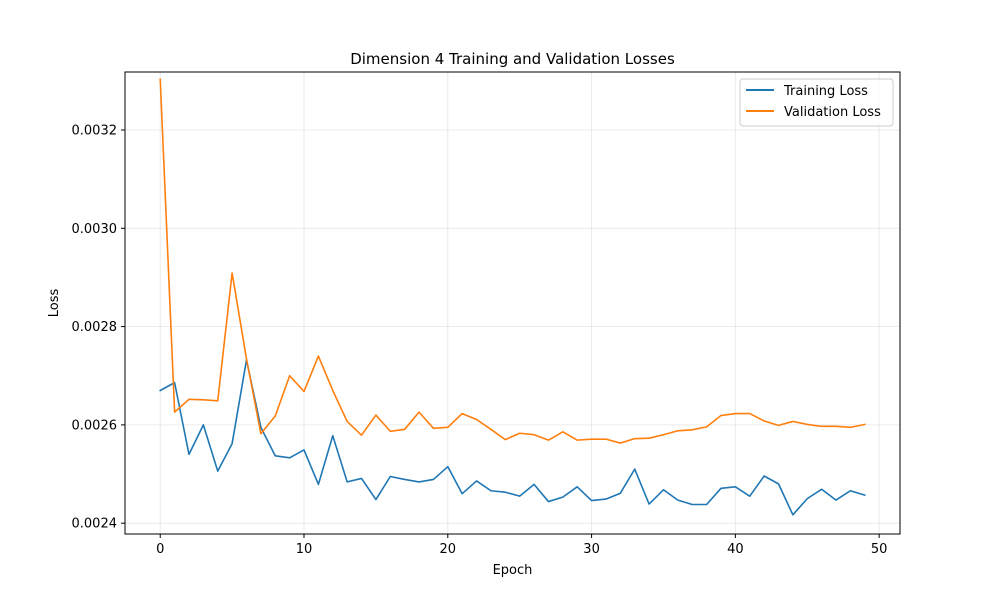  Describe the element at coordinates (95, 327) in the screenshot. I see `y-tick-label: 0.0028` at that location.